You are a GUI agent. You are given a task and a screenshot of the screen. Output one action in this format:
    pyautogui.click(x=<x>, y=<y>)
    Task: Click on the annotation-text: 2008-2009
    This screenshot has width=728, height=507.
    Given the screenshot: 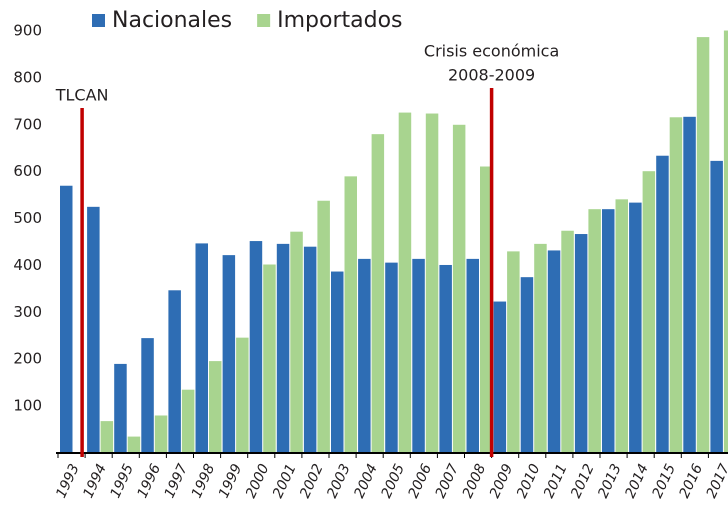 What is the action you would take?
    pyautogui.click(x=491, y=75)
    